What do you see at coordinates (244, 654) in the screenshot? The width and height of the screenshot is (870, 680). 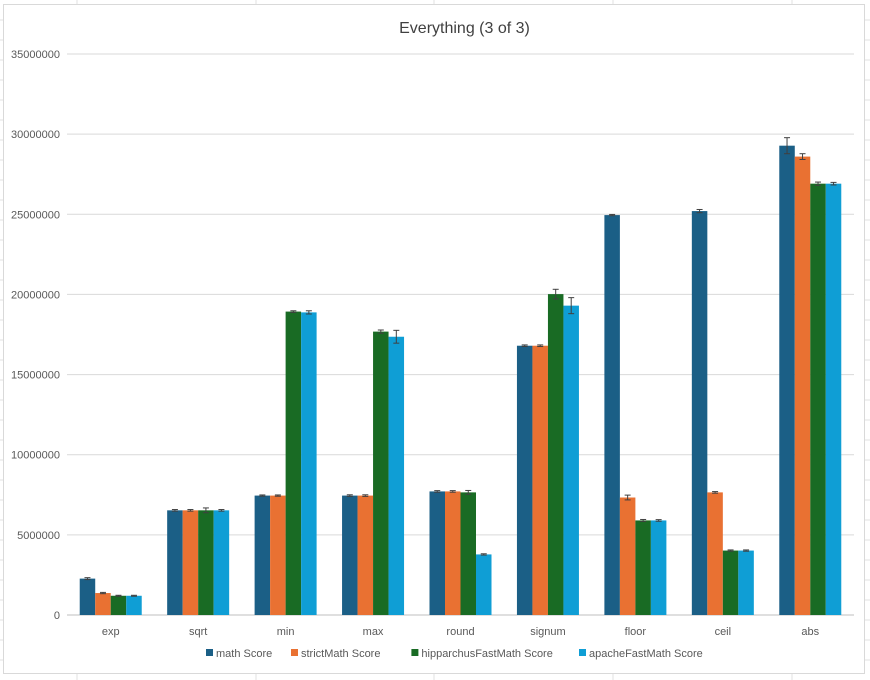 I see `legend-label: math Score` at bounding box center [244, 654].